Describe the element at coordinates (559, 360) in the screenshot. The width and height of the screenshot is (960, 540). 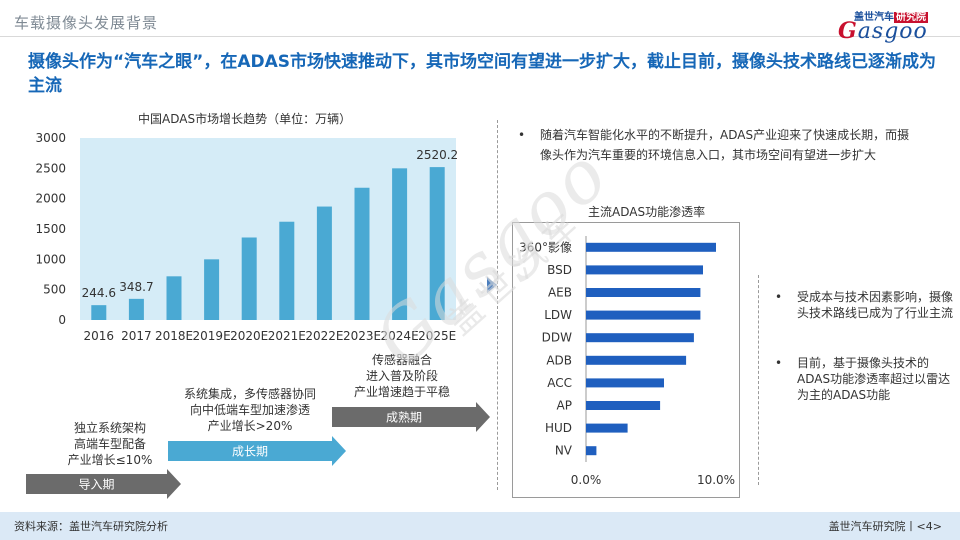
I see `category-label: ADB` at that location.